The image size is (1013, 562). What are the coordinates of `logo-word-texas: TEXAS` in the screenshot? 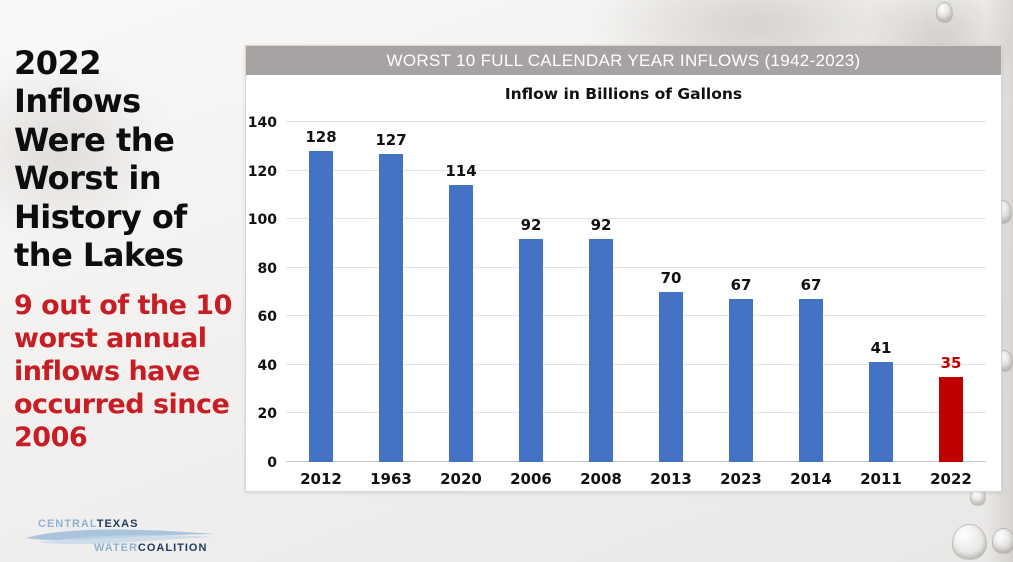 It's located at (117, 524).